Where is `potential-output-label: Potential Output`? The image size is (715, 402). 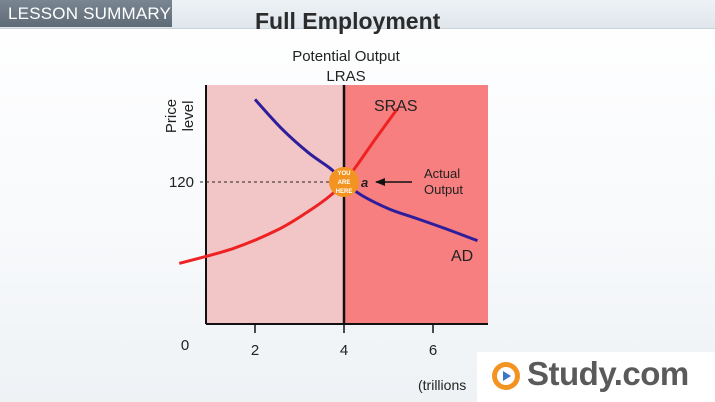
potential-output-label: Potential Output is located at coordinates (346, 56).